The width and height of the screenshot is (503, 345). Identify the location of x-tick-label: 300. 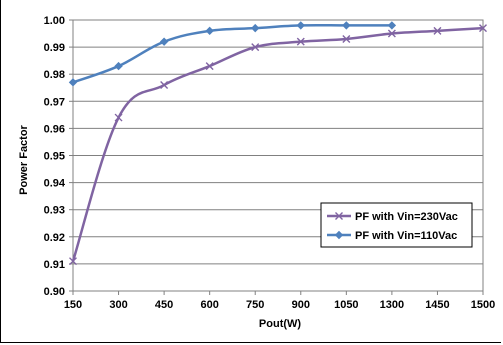
(118, 305).